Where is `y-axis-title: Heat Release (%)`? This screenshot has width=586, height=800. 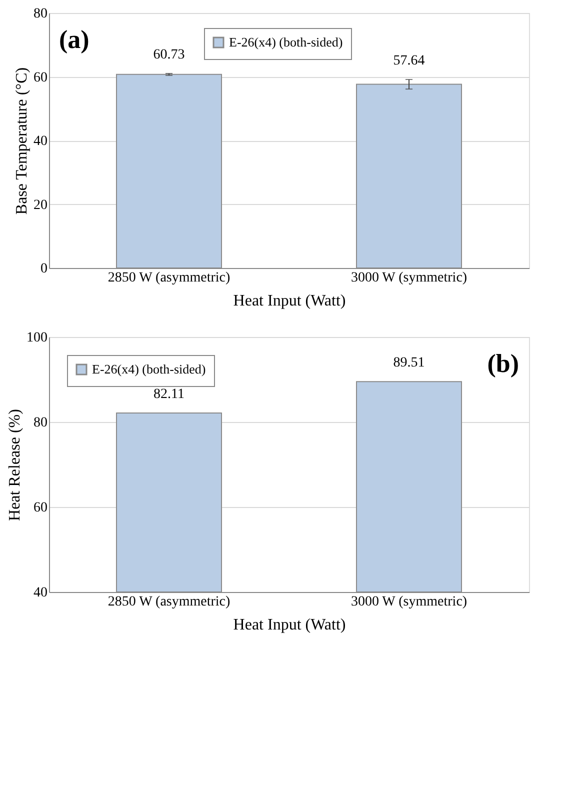
y-axis-title: Heat Release (%) is located at coordinates (15, 465).